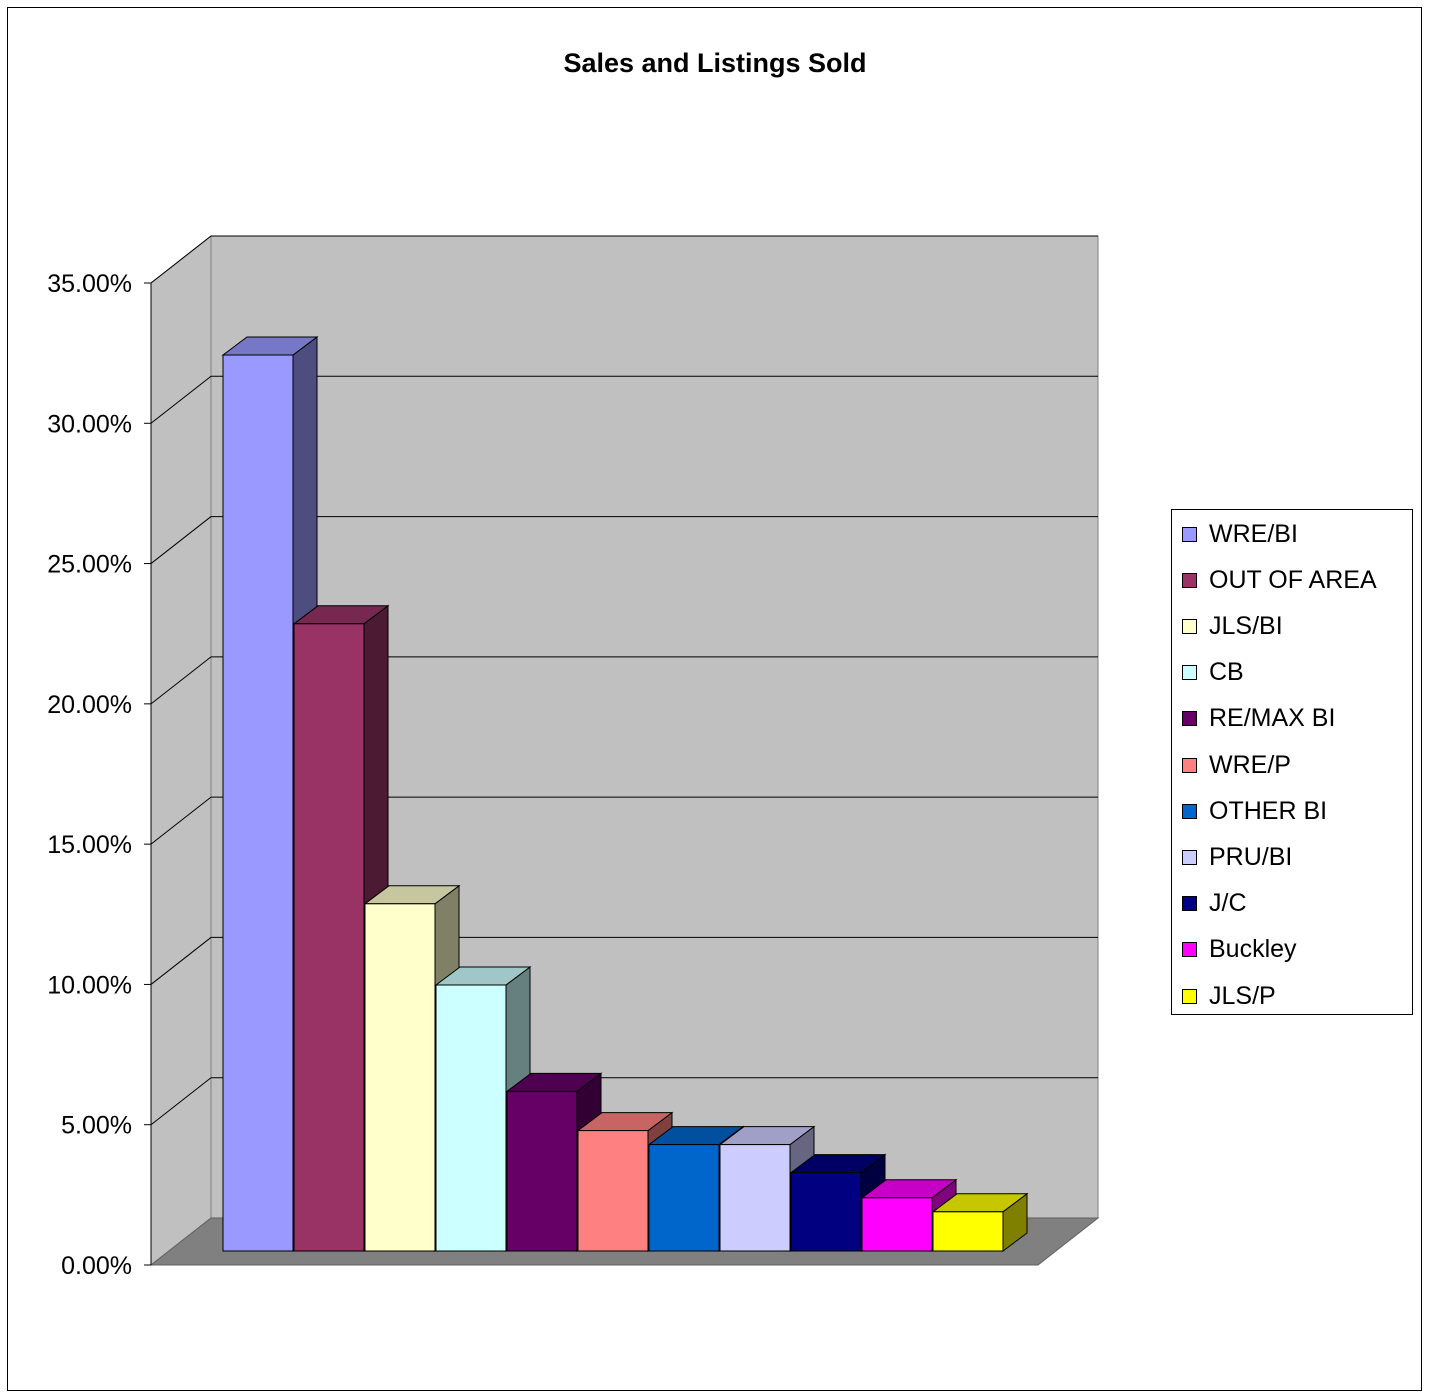 The height and width of the screenshot is (1397, 1430). I want to click on legend-label: OUT OF AREA, so click(1293, 579).